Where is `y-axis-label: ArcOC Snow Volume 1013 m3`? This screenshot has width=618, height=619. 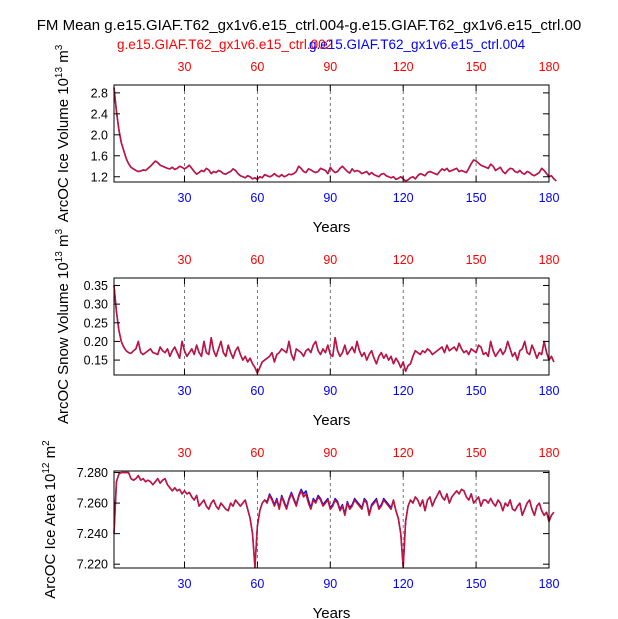
y-axis-label: ArcOC Snow Volume 1013 m3 is located at coordinates (63, 327).